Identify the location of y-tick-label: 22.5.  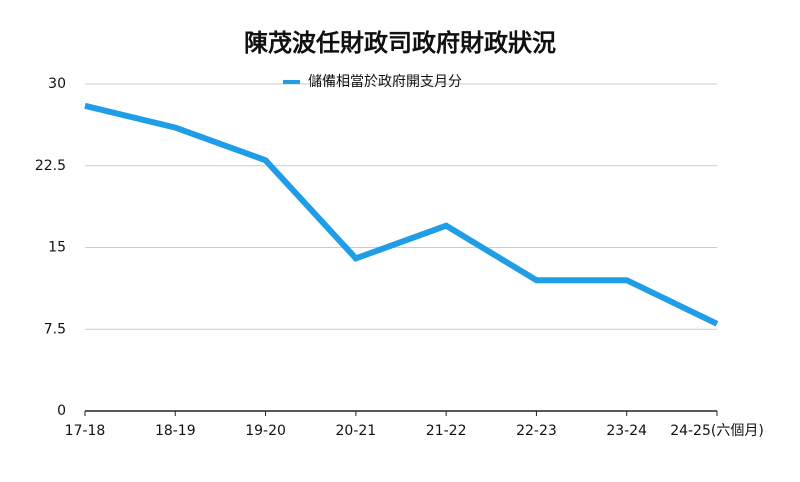
(50, 166).